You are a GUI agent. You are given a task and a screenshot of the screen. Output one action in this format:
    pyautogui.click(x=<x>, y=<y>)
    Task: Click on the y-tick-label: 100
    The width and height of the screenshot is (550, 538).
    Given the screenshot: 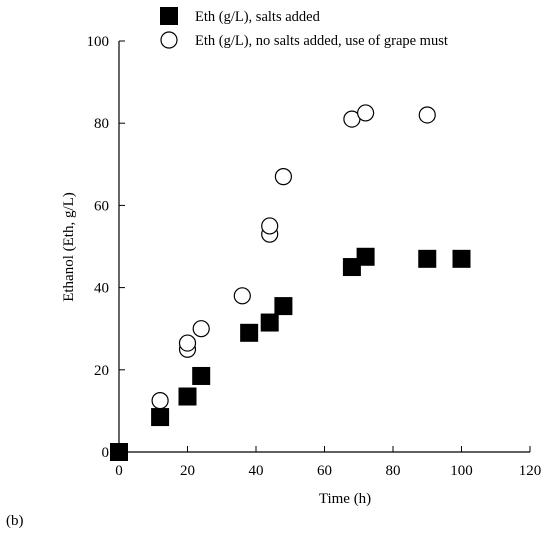 What is the action you would take?
    pyautogui.click(x=98, y=42)
    